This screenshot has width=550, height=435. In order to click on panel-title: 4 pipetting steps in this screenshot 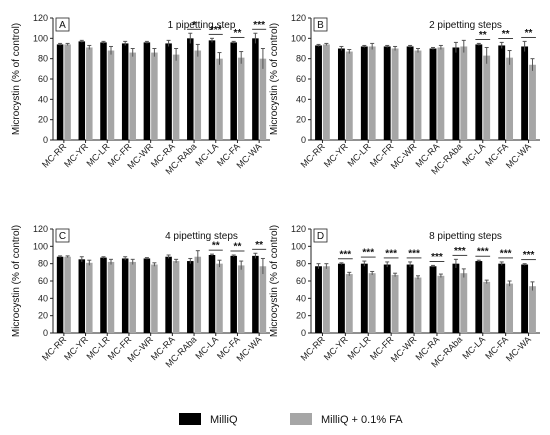, I will do `click(201, 236)`.